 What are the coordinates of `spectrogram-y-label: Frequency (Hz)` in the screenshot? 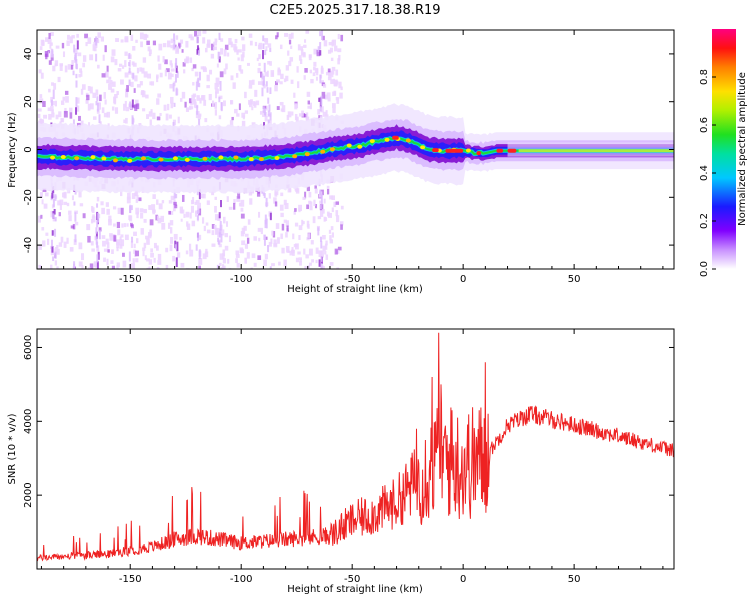 It's located at (12, 150).